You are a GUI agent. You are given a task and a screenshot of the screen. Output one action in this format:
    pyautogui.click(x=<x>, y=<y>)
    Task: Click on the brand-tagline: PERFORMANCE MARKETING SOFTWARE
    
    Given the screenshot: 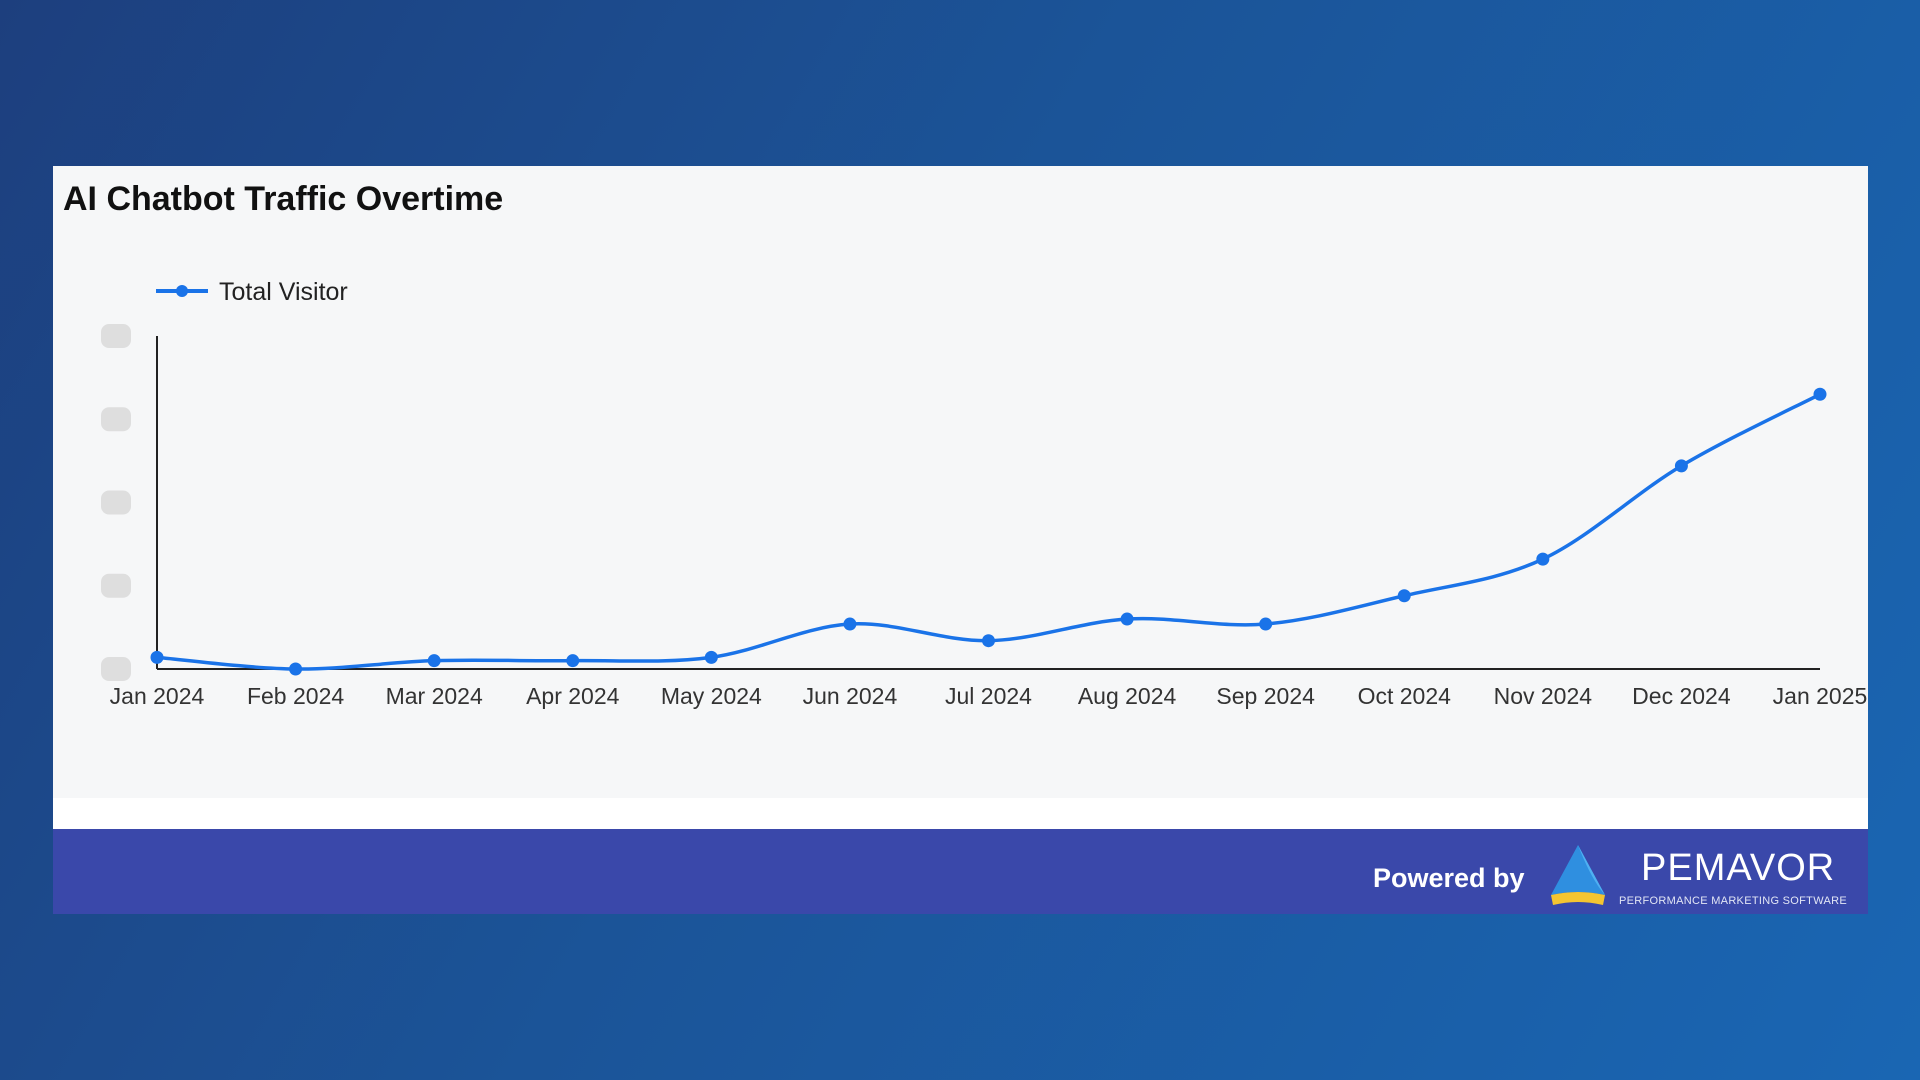 What is the action you would take?
    pyautogui.click(x=1733, y=901)
    